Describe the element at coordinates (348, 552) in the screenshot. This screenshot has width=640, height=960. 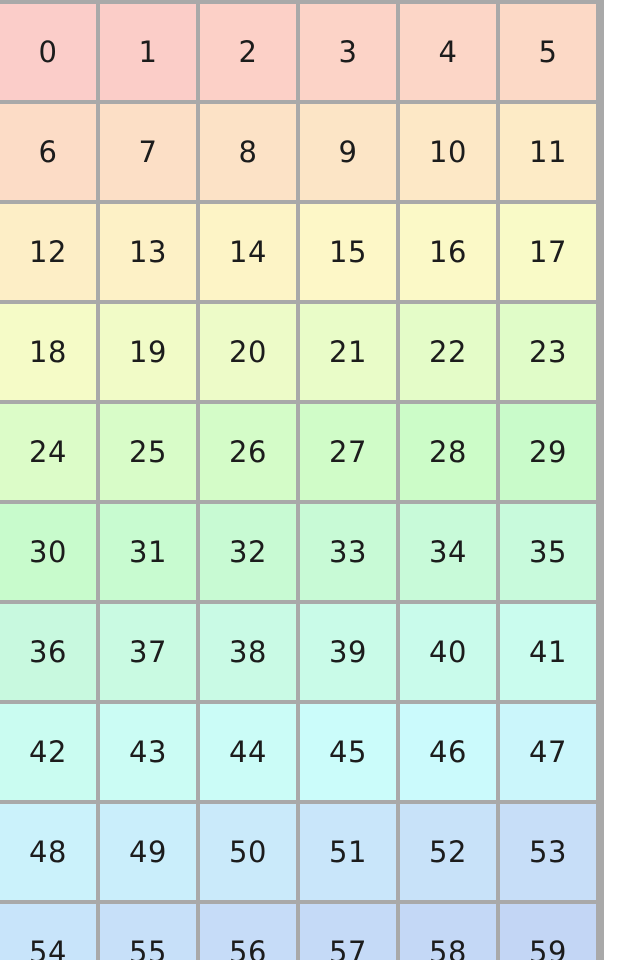
I see `grid-cell-33: 33` at that location.